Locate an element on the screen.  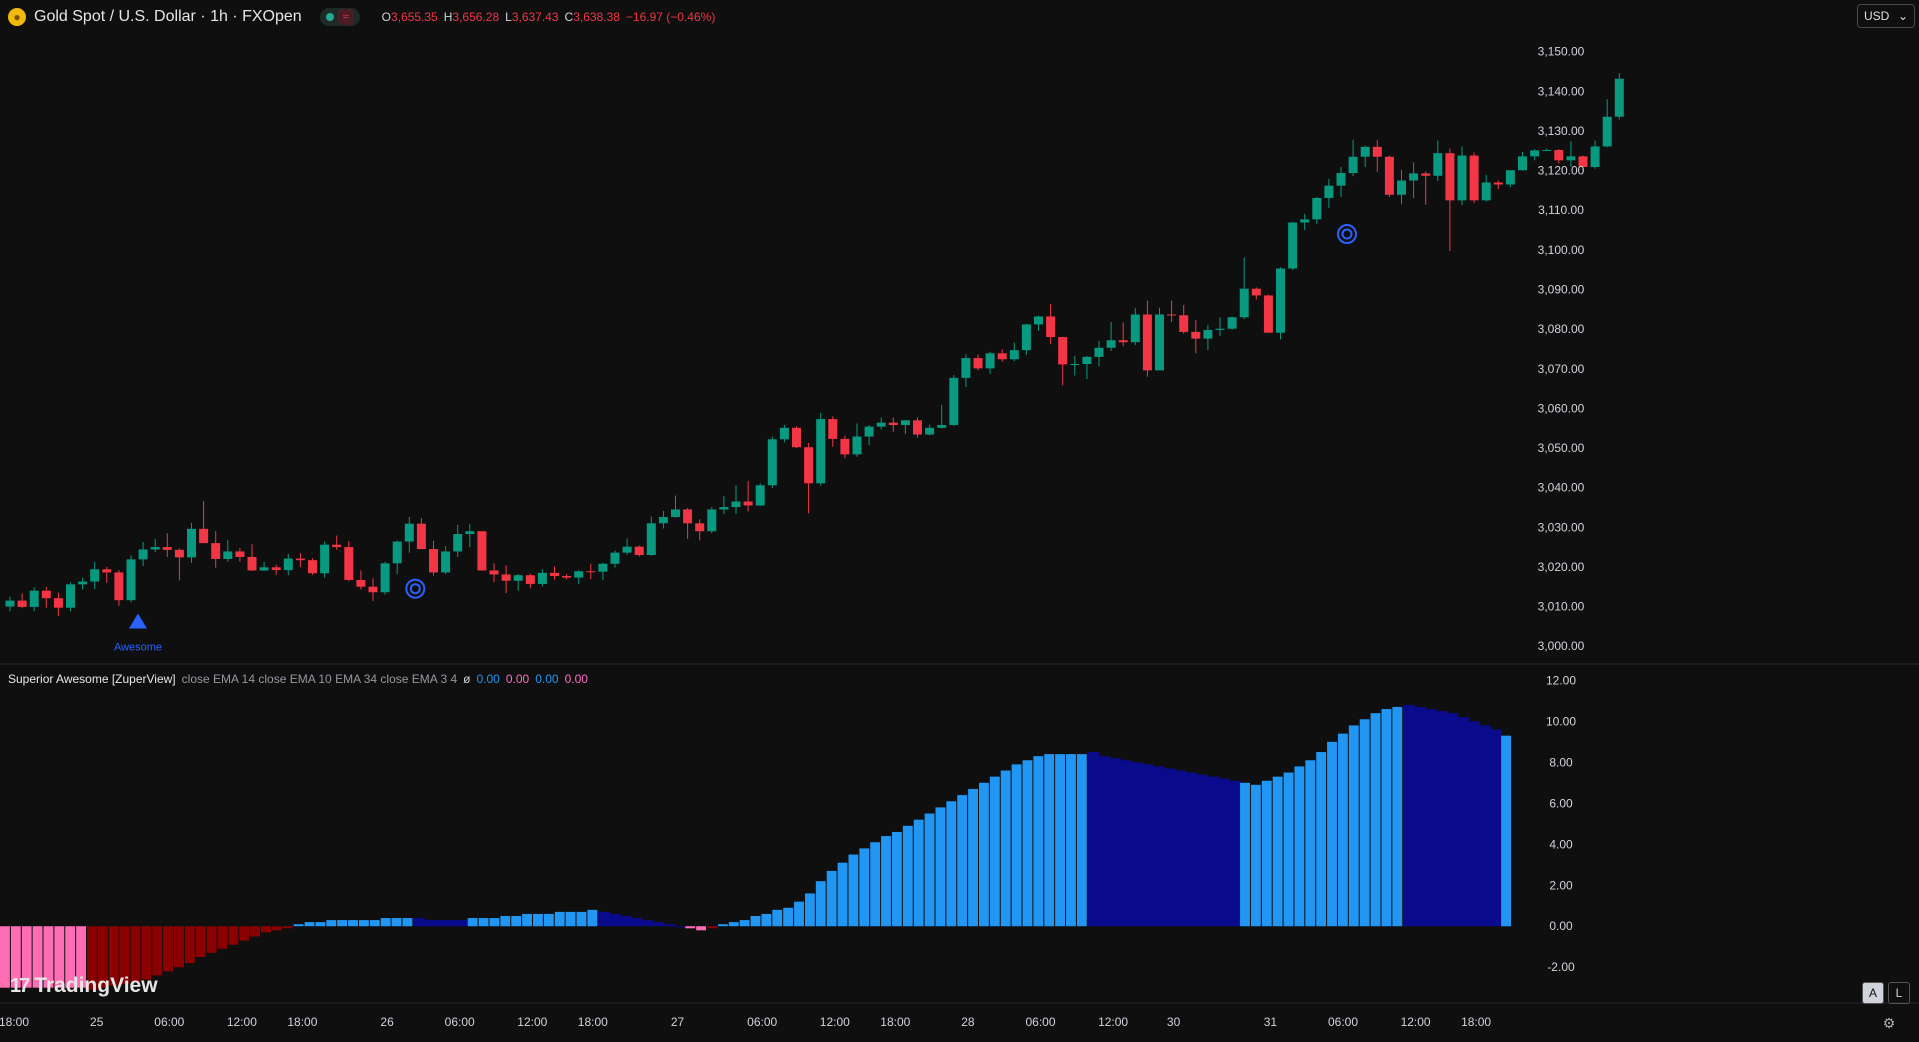
close-value: 3,638.38 is located at coordinates (596, 17).